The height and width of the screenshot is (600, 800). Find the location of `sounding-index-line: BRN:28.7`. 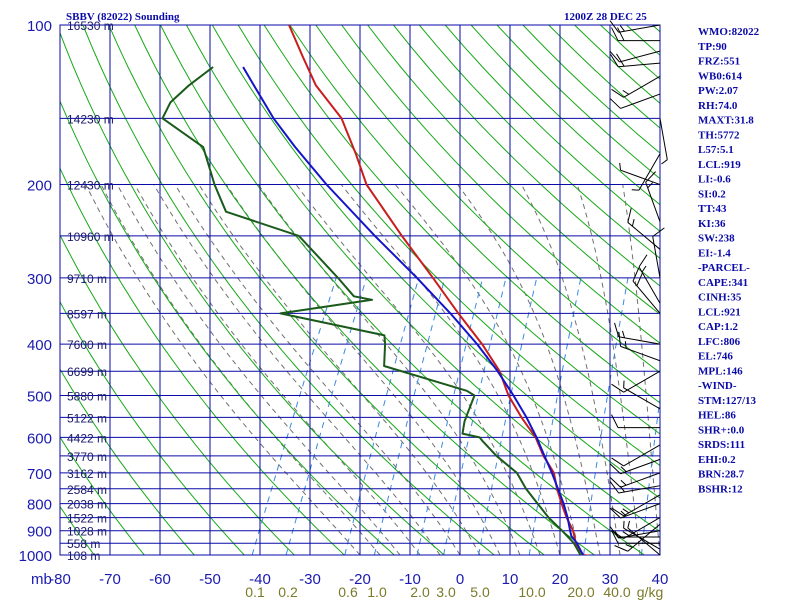

sounding-index-line: BRN:28.7 is located at coordinates (721, 475).